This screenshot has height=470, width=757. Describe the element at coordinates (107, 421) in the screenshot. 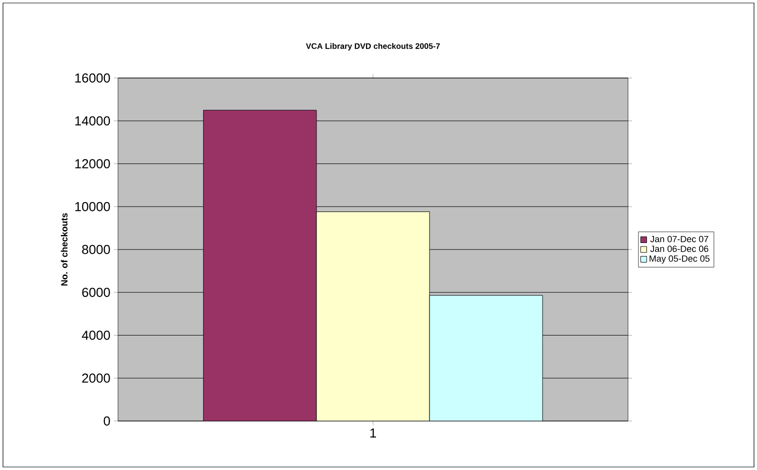

I see `y-tick-label: 0` at that location.